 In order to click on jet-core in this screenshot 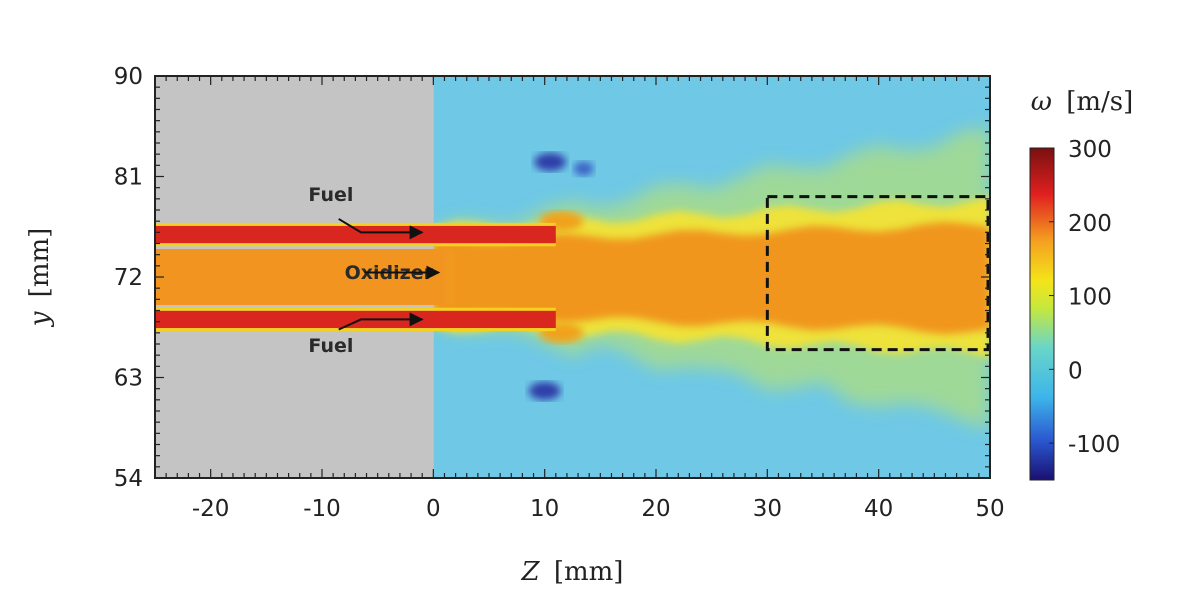, I will do `click(711, 278)`.